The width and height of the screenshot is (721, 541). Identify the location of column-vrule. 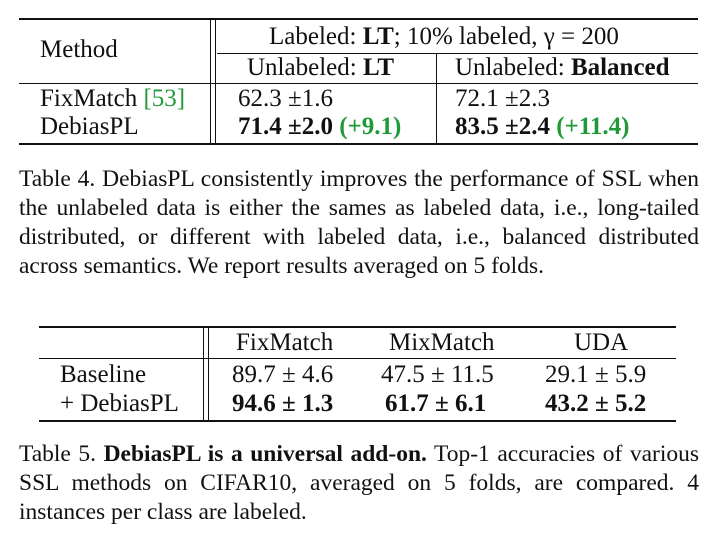
(436, 98).